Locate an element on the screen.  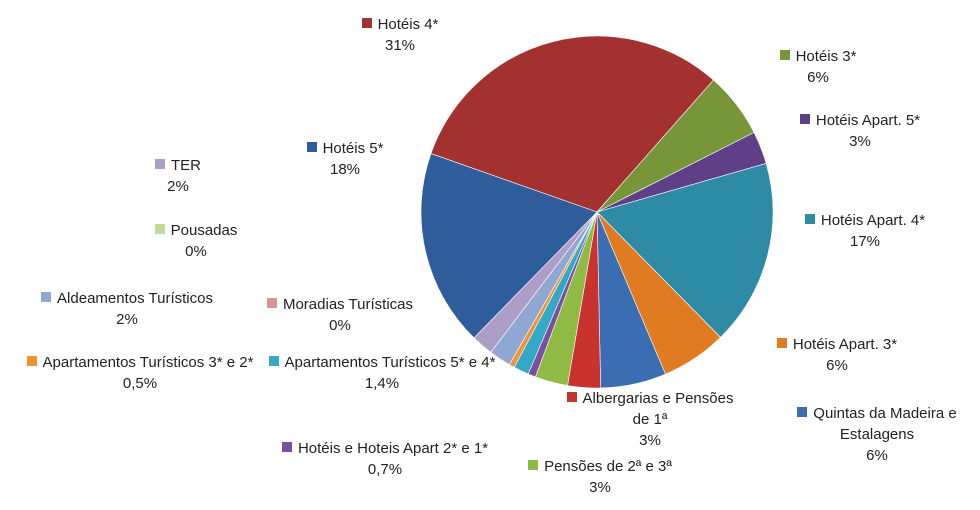
label-name-line: Hotéis e Hoteis Apart 2* e 1* is located at coordinates (385, 448).